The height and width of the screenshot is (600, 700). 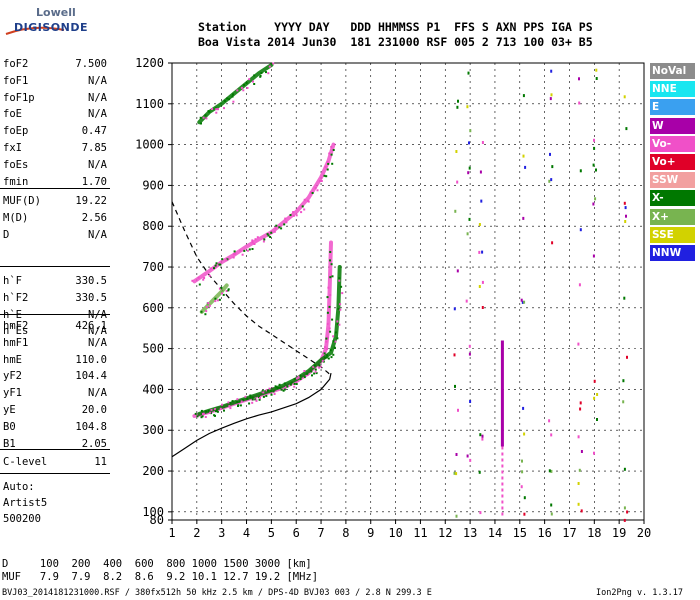 I want to click on param-name: yF1, so click(x=12, y=393).